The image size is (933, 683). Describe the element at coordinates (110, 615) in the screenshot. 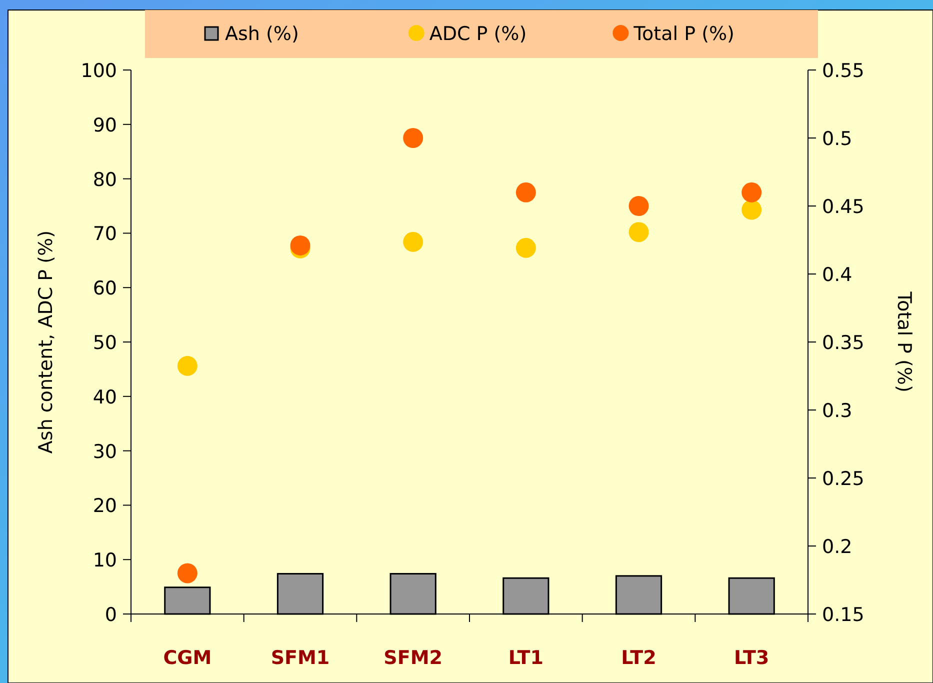

I see `y-tick-label: 0` at that location.